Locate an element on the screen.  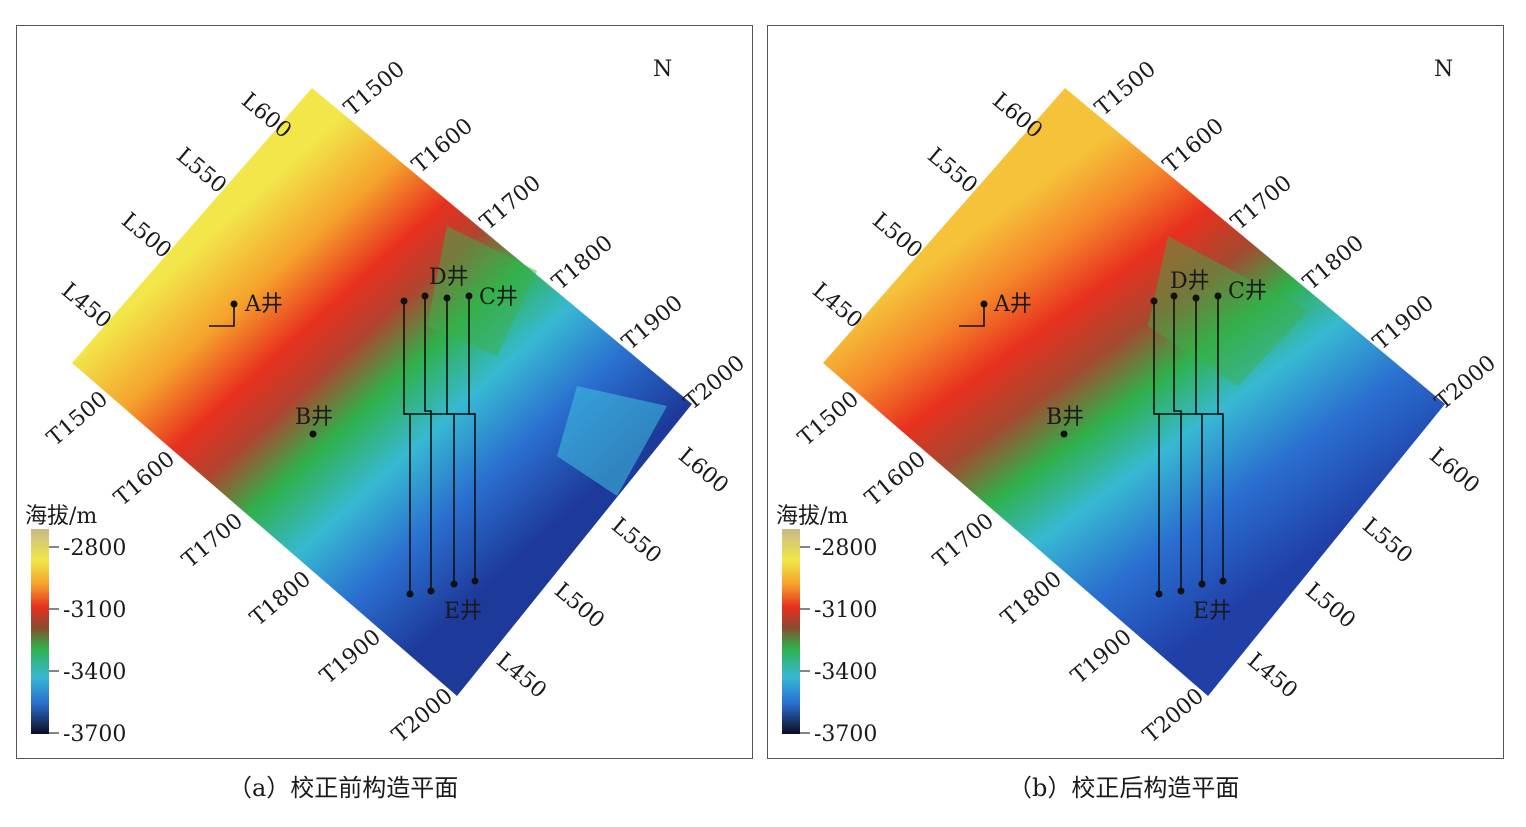
cyan-patch is located at coordinates (612, 441).